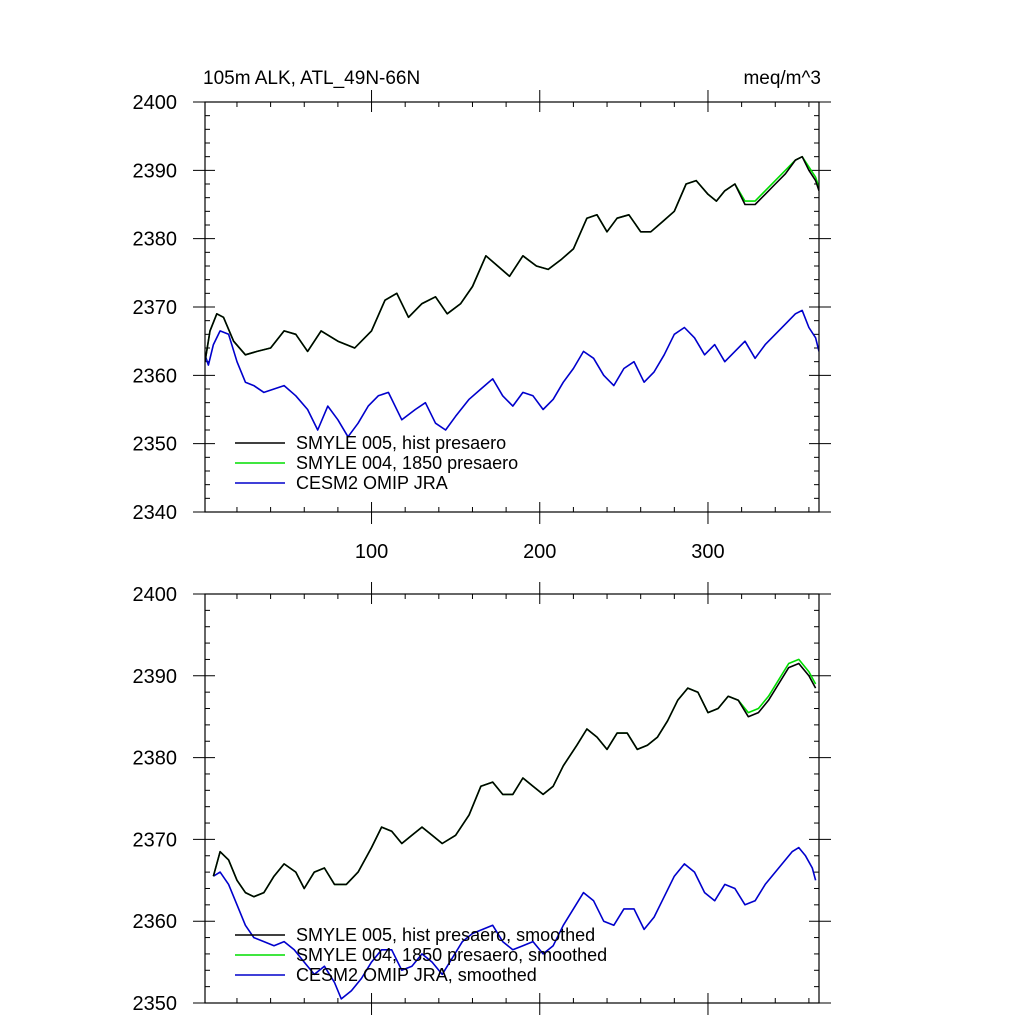  Describe the element at coordinates (401, 443) in the screenshot. I see `legend-label: SMYLE 005, hist presaero` at that location.